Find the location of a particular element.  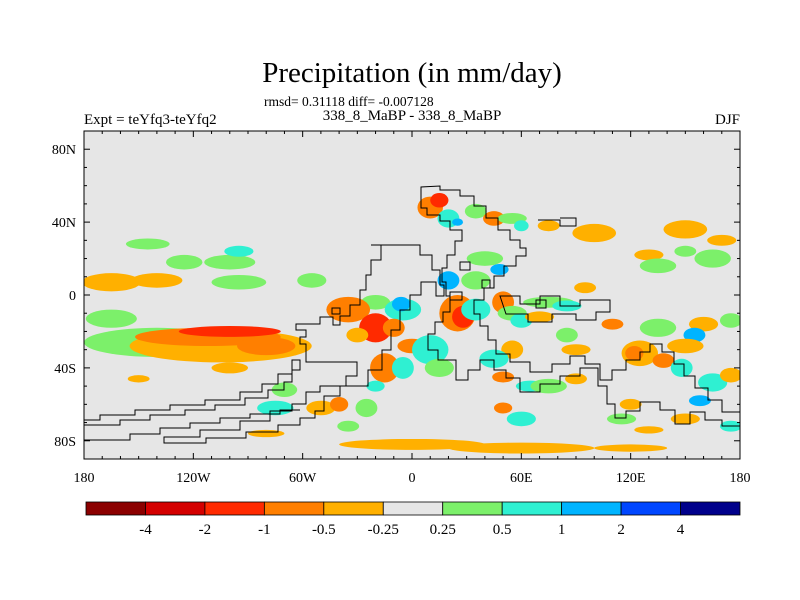

left-label: Expt = teYfq3-teYfq2 is located at coordinates (150, 120).